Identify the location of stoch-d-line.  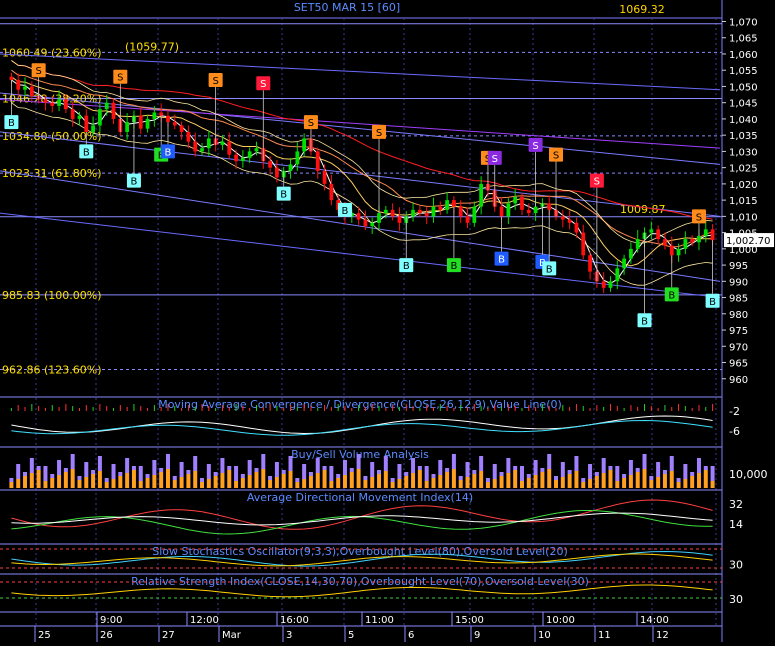
(362, 560).